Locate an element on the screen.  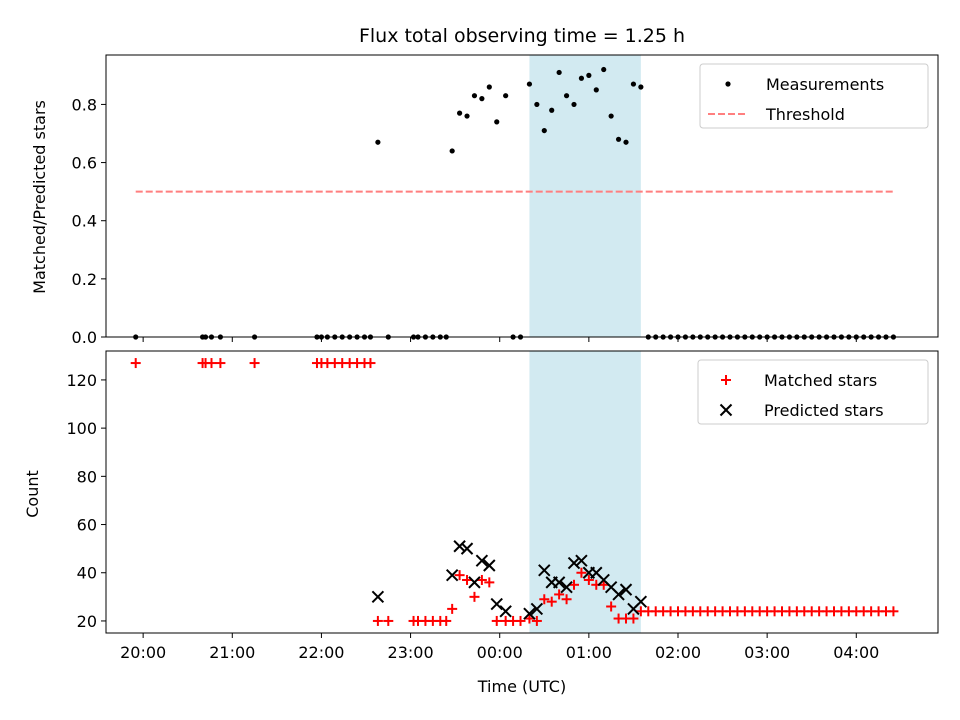
chart-title: Flux total observing time = 1.25 h is located at coordinates (522, 36).